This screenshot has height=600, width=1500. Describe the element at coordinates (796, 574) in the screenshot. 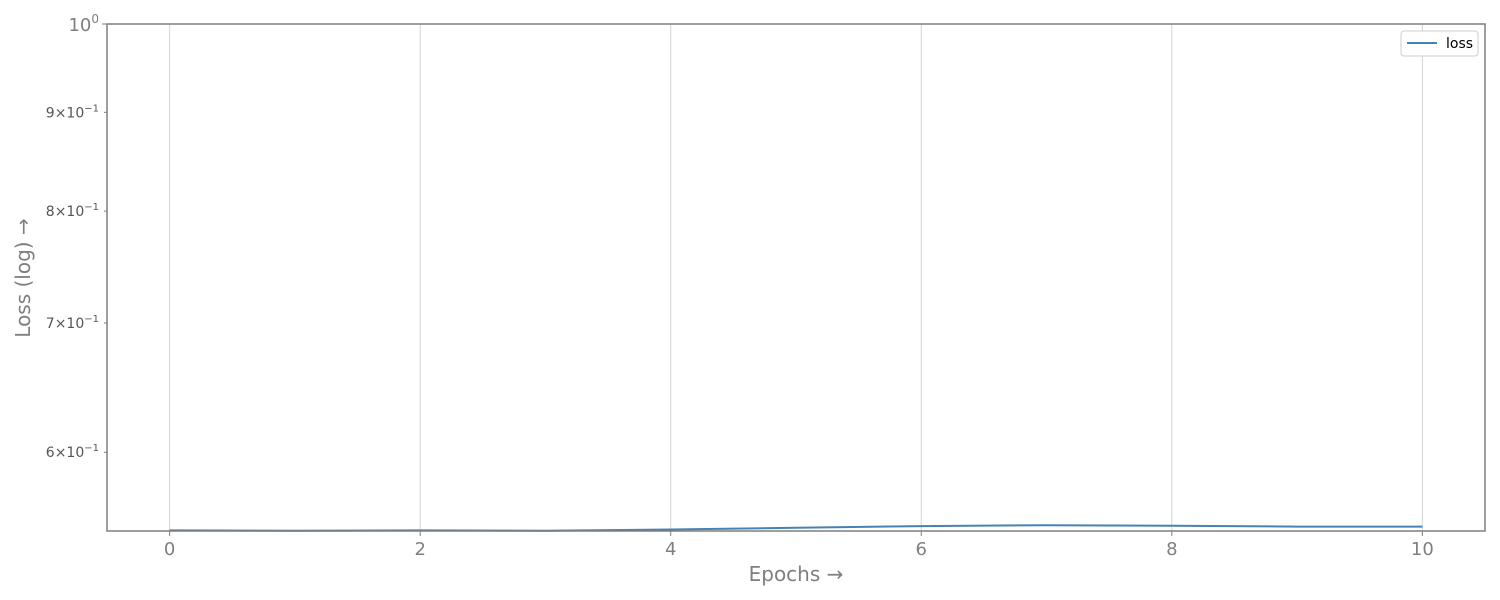

I see `x-axis-label: Epochs →` at that location.